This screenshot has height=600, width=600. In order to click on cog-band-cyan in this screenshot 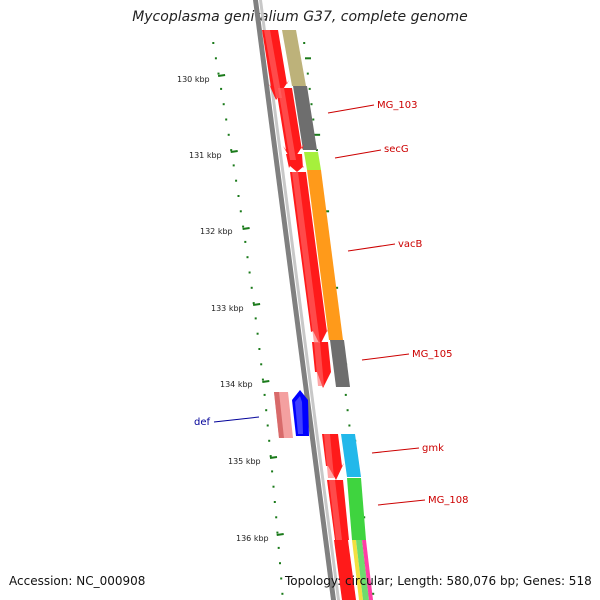, I will do `click(351, 455)`.